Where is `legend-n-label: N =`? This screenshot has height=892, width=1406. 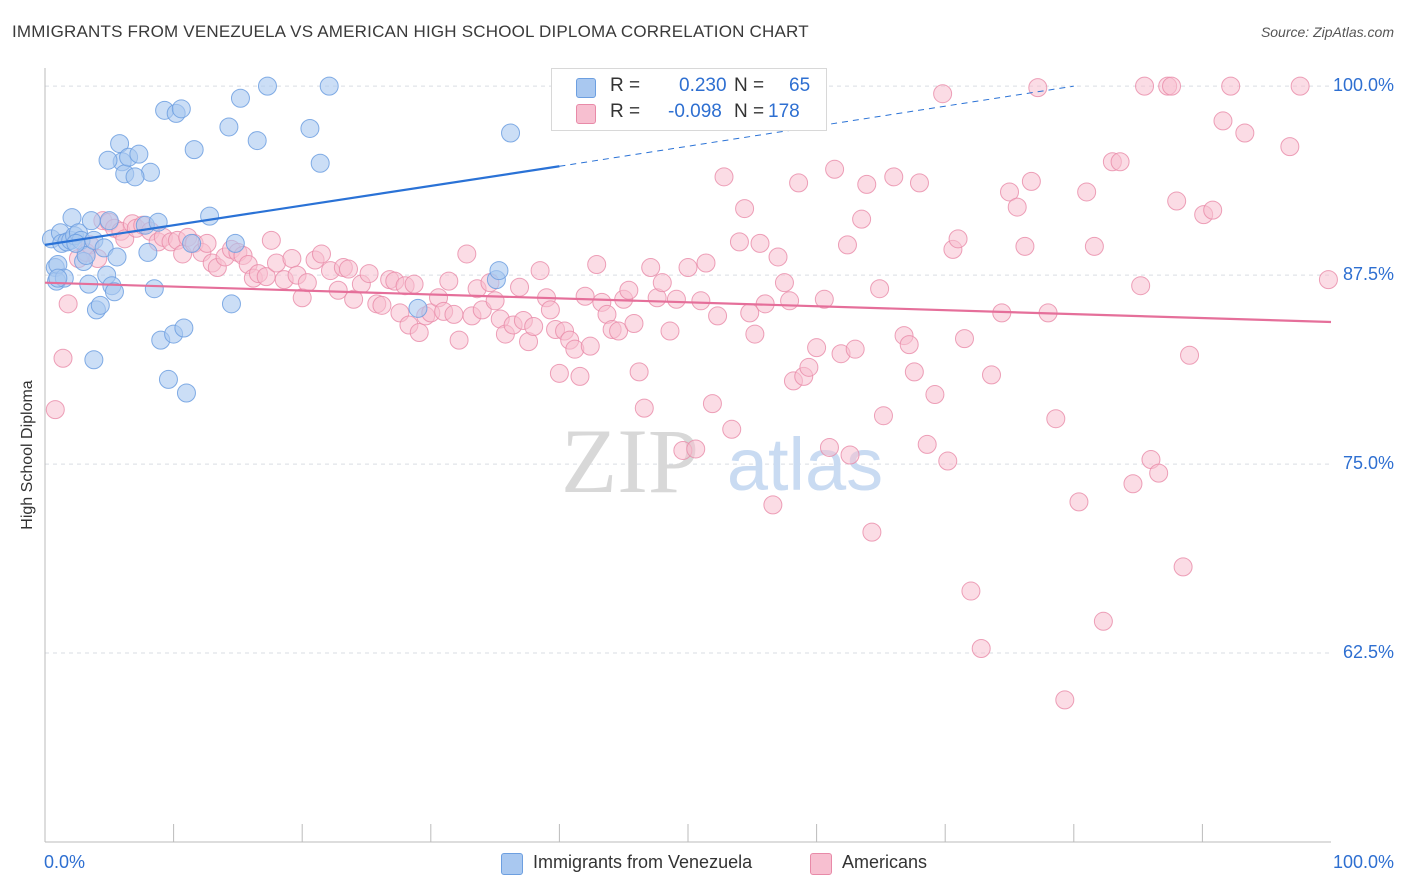 legend-n-label: N = is located at coordinates (749, 85).